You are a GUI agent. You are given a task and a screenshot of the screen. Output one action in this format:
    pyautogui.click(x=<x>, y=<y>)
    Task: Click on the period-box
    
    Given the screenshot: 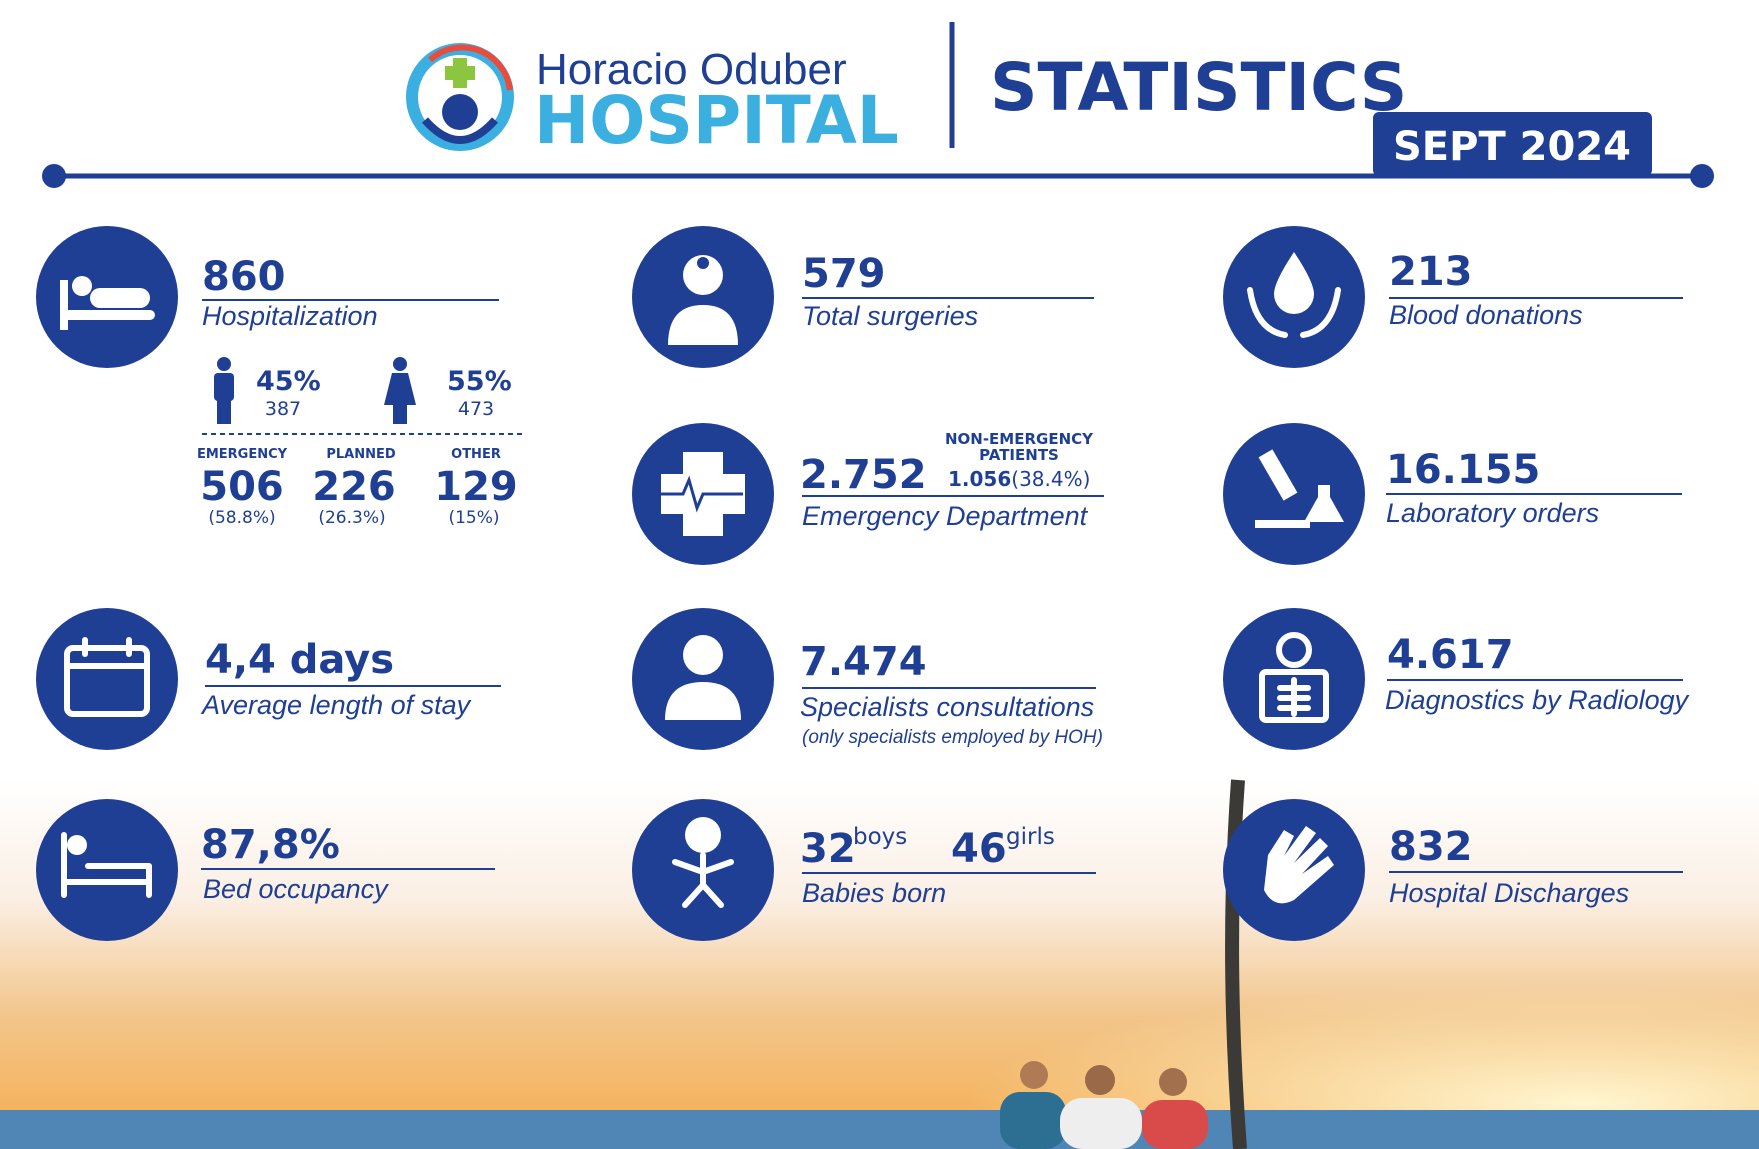 What is the action you would take?
    pyautogui.click(x=1512, y=144)
    